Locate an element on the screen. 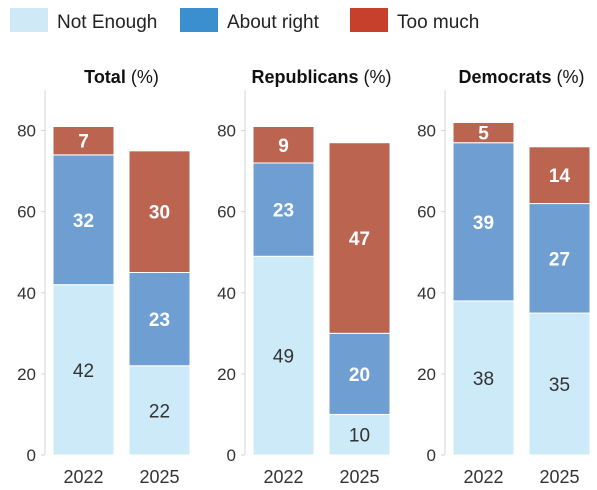 The width and height of the screenshot is (597, 490). legend-item-about-right: About right is located at coordinates (250, 20).